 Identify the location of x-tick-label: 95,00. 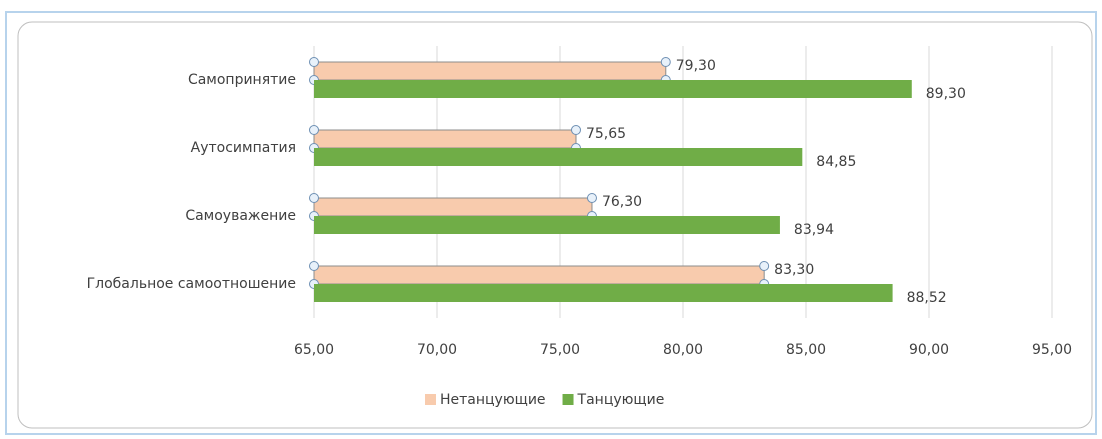
(1052, 350).